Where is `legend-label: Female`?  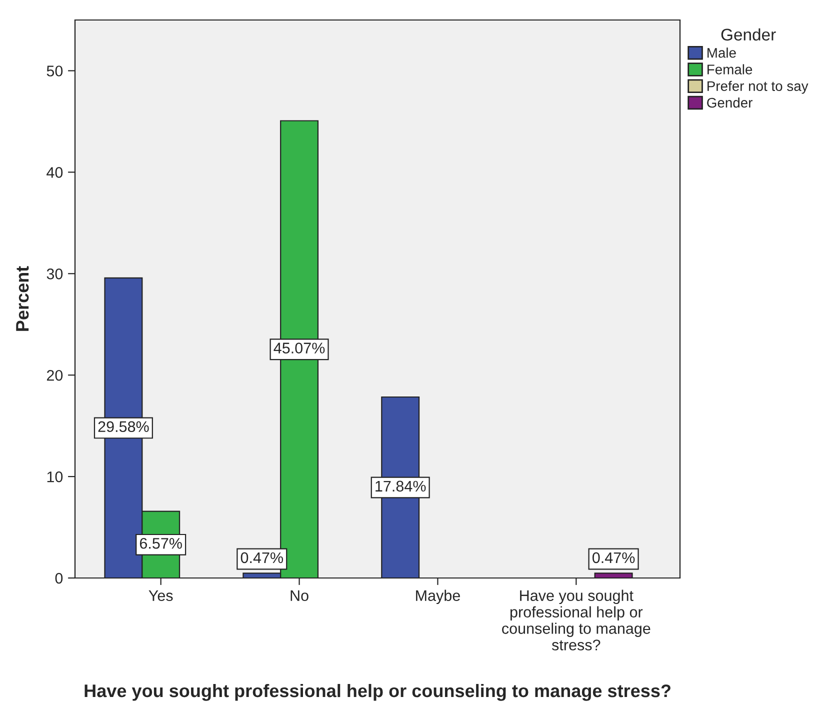 legend-label: Female is located at coordinates (730, 69).